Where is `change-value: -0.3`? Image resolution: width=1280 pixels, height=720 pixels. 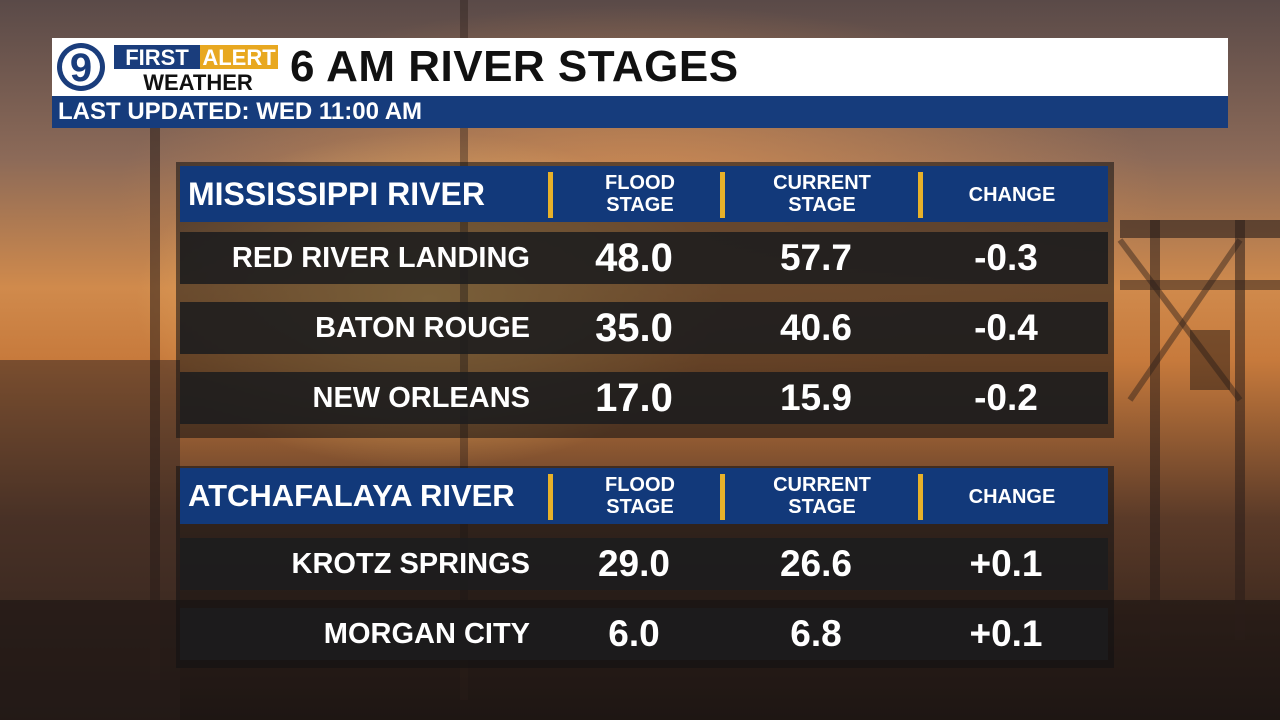 change-value: -0.3 is located at coordinates (1006, 257).